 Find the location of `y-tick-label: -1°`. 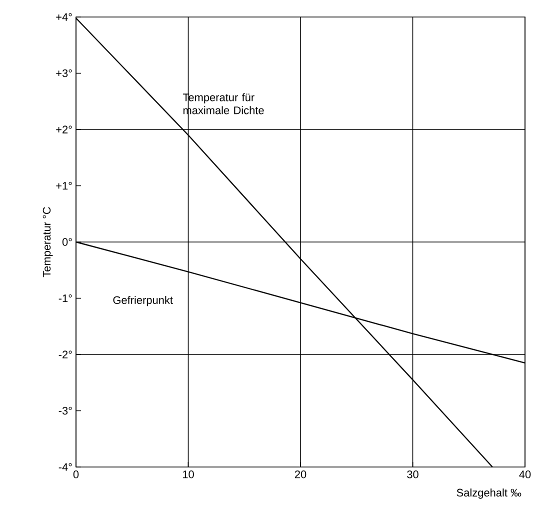

y-tick-label: -1° is located at coordinates (65, 298).